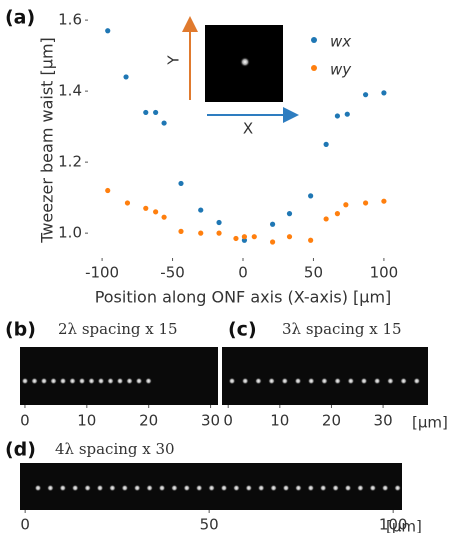 This screenshot has width=451, height=537. I want to click on y-tick-label: 1.0, so click(70, 233).